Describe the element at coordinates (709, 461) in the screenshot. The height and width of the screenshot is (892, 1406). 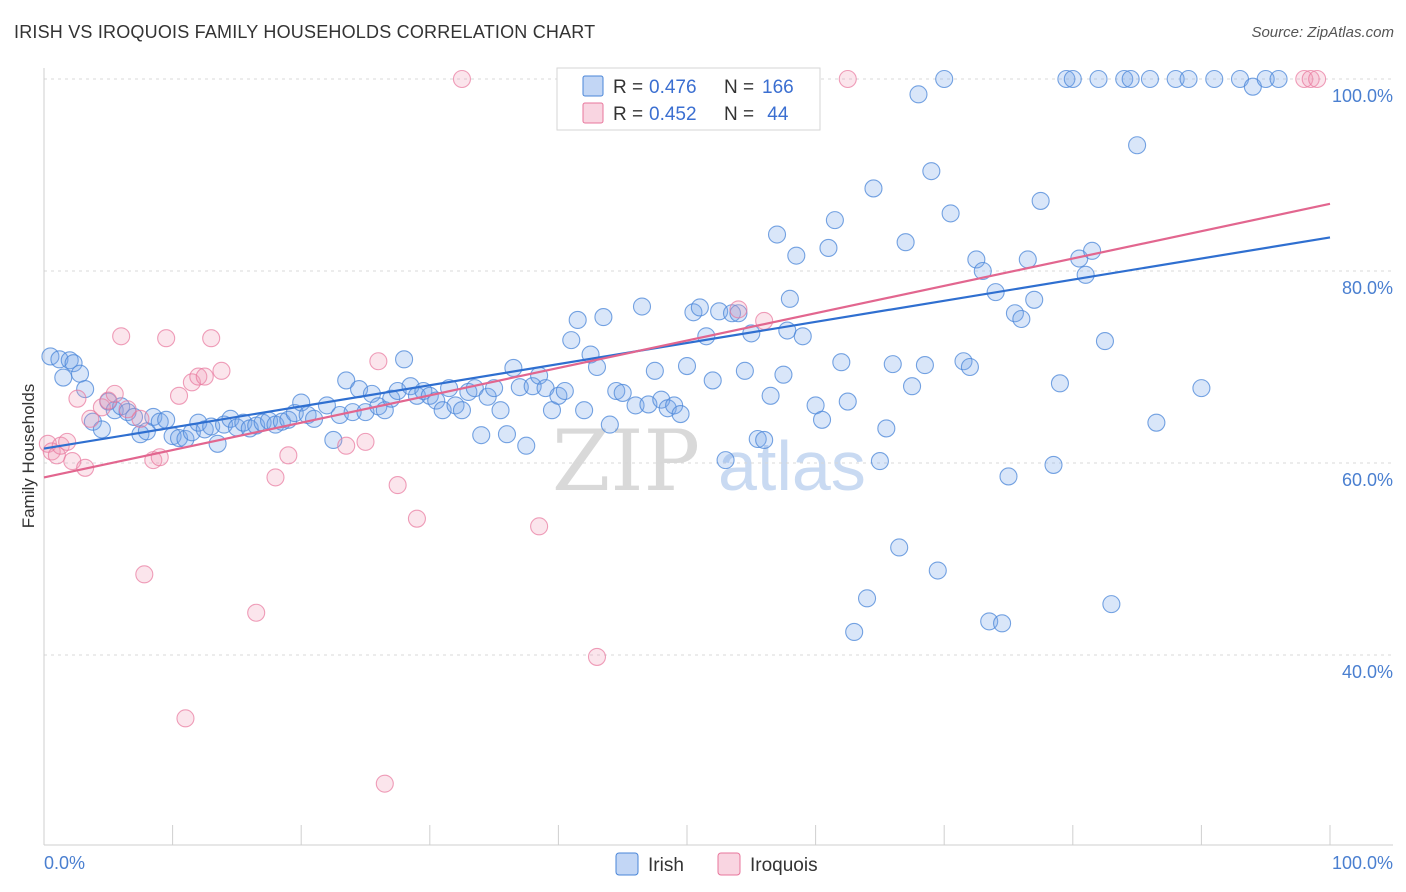
I see `watermark: ZIP atlas` at that location.